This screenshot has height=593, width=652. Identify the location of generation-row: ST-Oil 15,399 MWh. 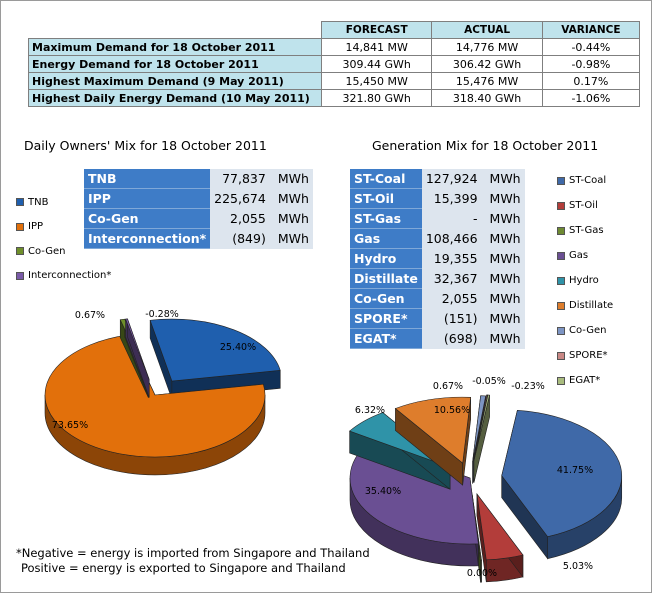
(437, 198).